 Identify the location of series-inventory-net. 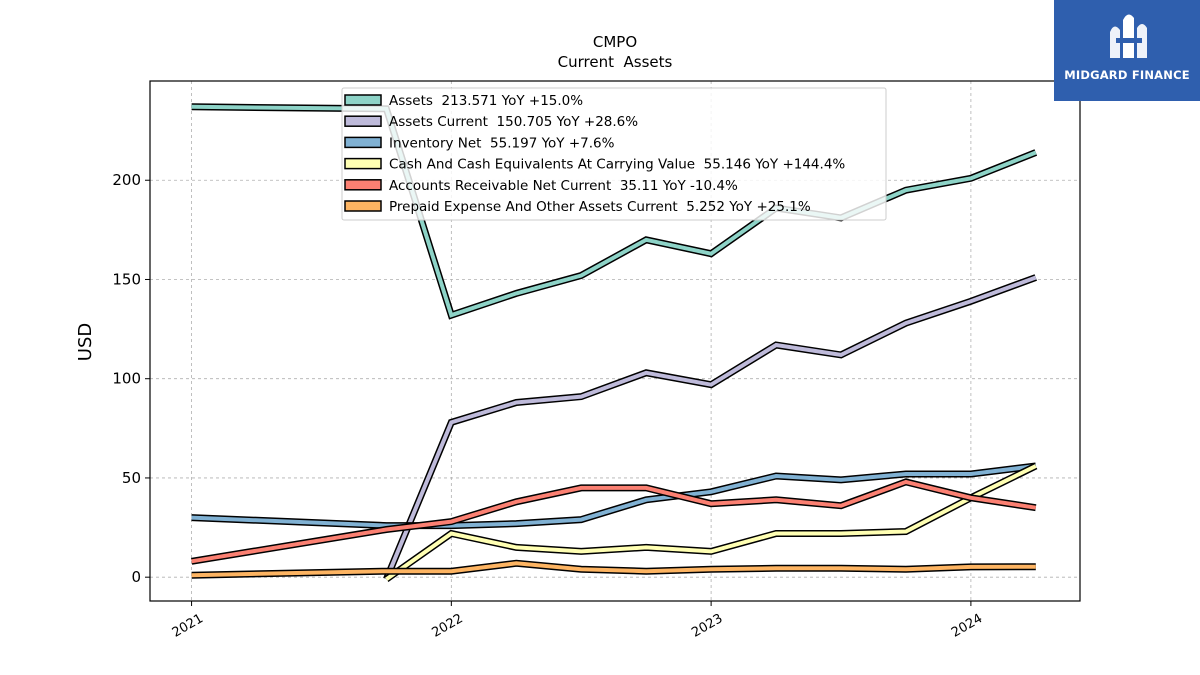
(614, 496).